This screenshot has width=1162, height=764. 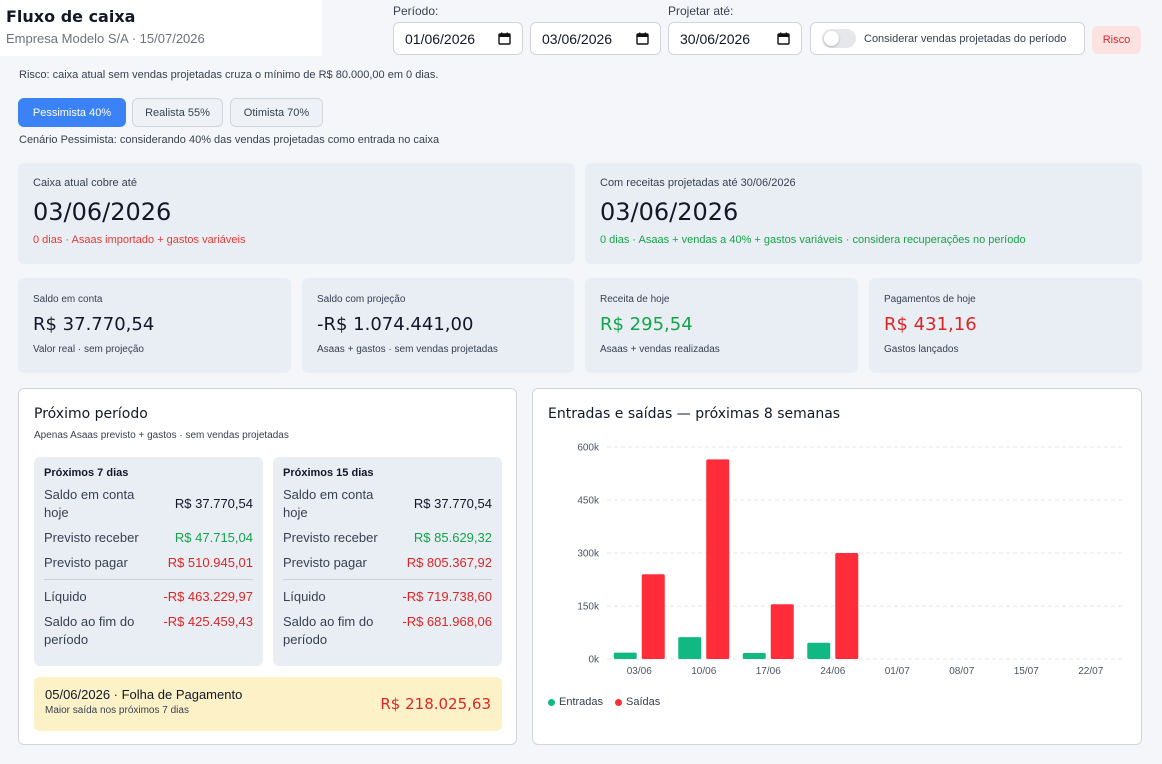 I want to click on page-title: Fluxo de caixa, so click(x=71, y=16).